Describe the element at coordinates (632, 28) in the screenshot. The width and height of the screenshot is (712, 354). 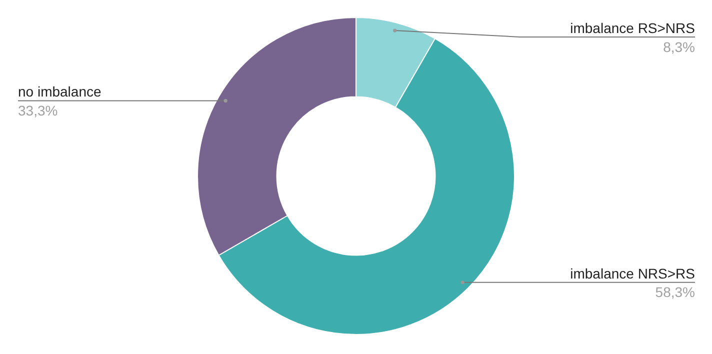
I see `slice-label: imbalance RS>NRS` at that location.